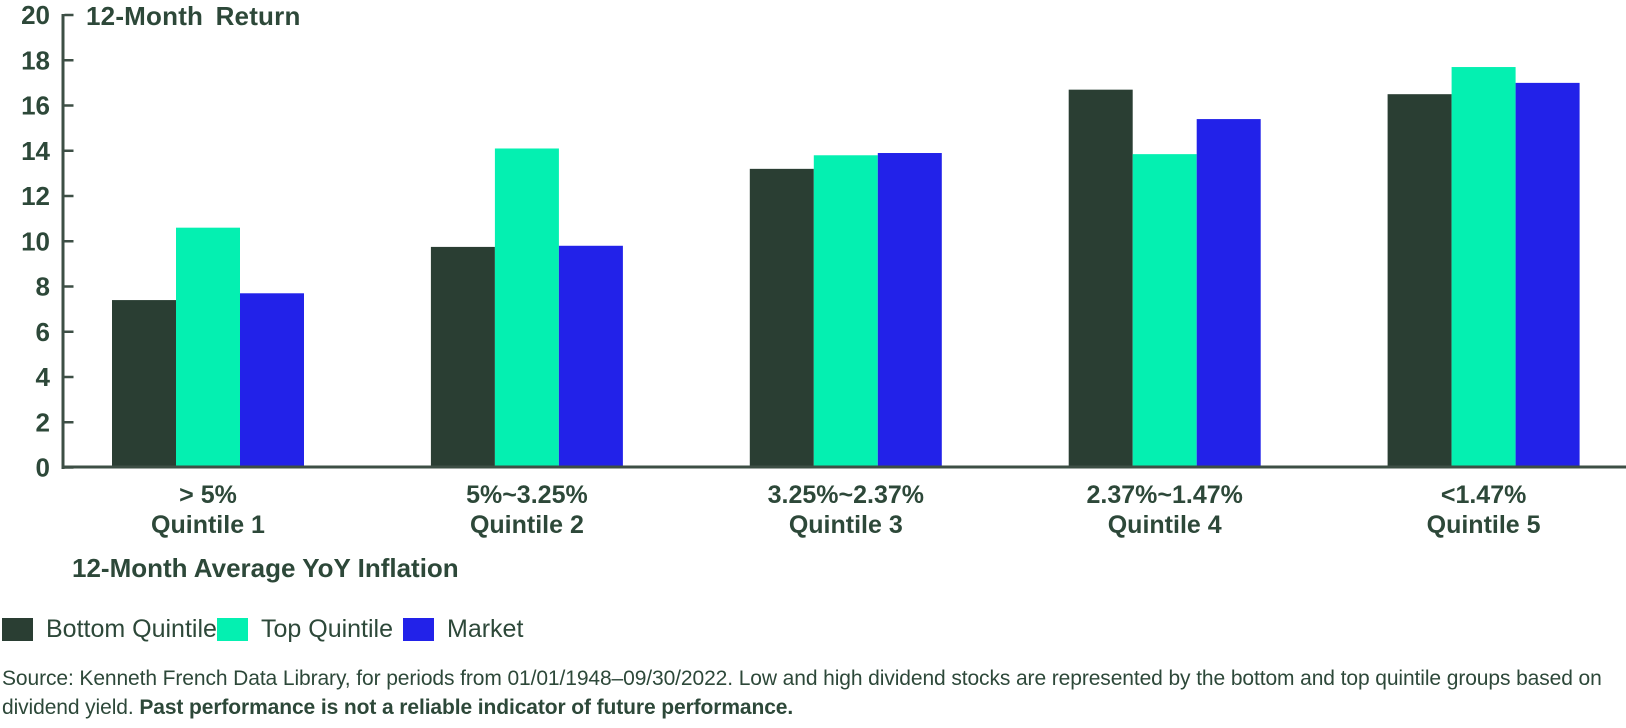 The height and width of the screenshot is (728, 1626). Describe the element at coordinates (131, 629) in the screenshot. I see `legend-label-bottom-quintile: Bottom Quintile` at that location.